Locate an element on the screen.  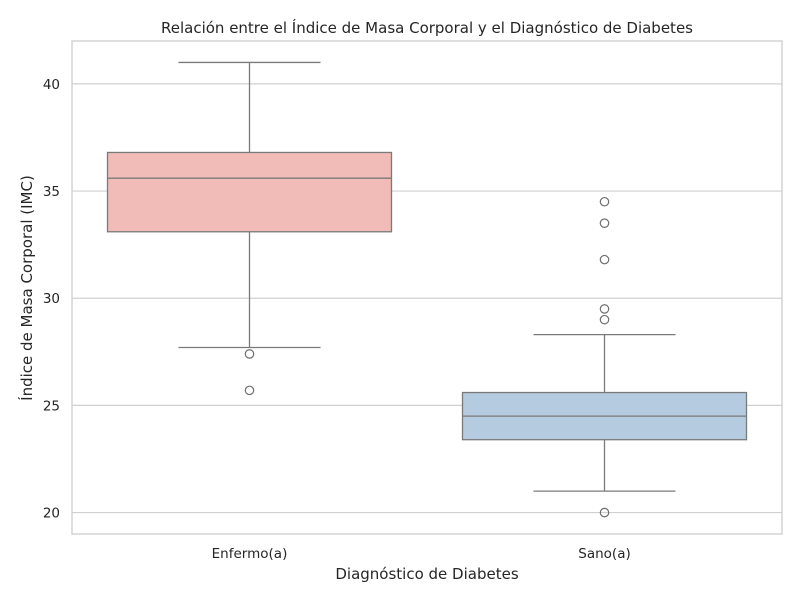
y-tick-label: 40 is located at coordinates (51, 85).